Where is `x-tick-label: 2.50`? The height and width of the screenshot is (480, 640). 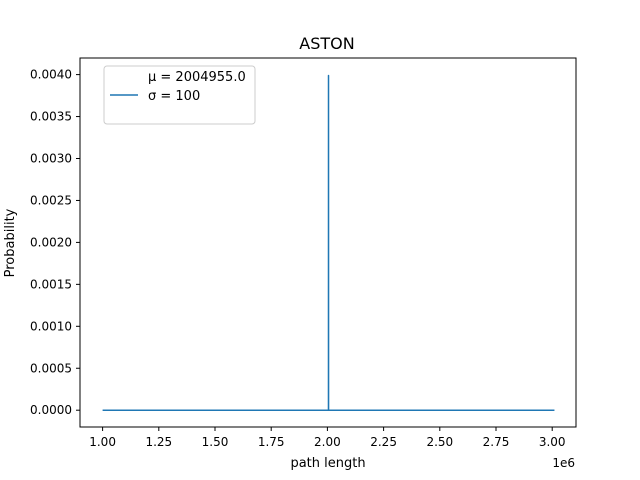 x-tick-label: 2.50 is located at coordinates (439, 442).